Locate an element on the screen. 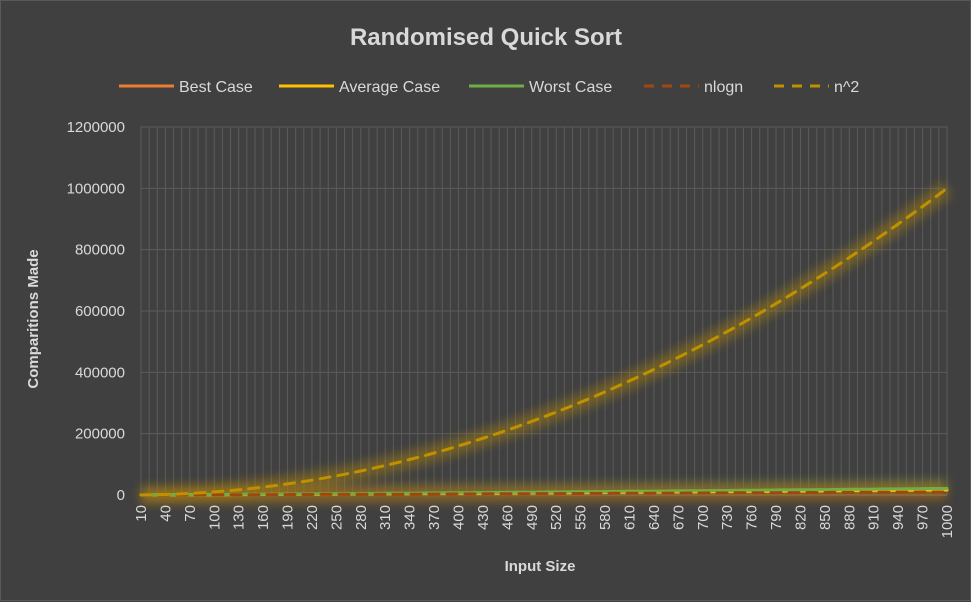 The width and height of the screenshot is (971, 602). series-line-nlogn is located at coordinates (544, 493).